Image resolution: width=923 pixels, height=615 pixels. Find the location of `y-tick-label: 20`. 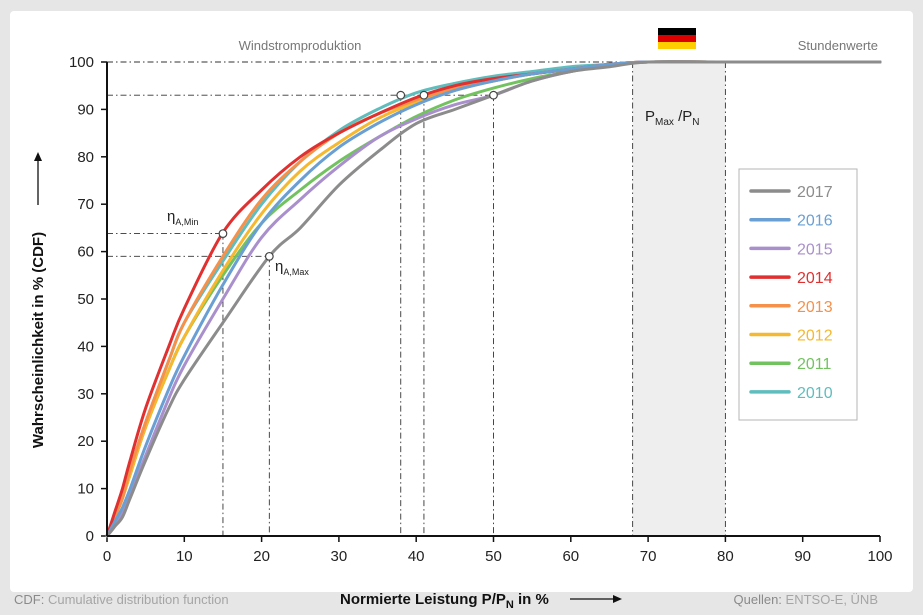

y-tick-label: 20 is located at coordinates (85, 441).